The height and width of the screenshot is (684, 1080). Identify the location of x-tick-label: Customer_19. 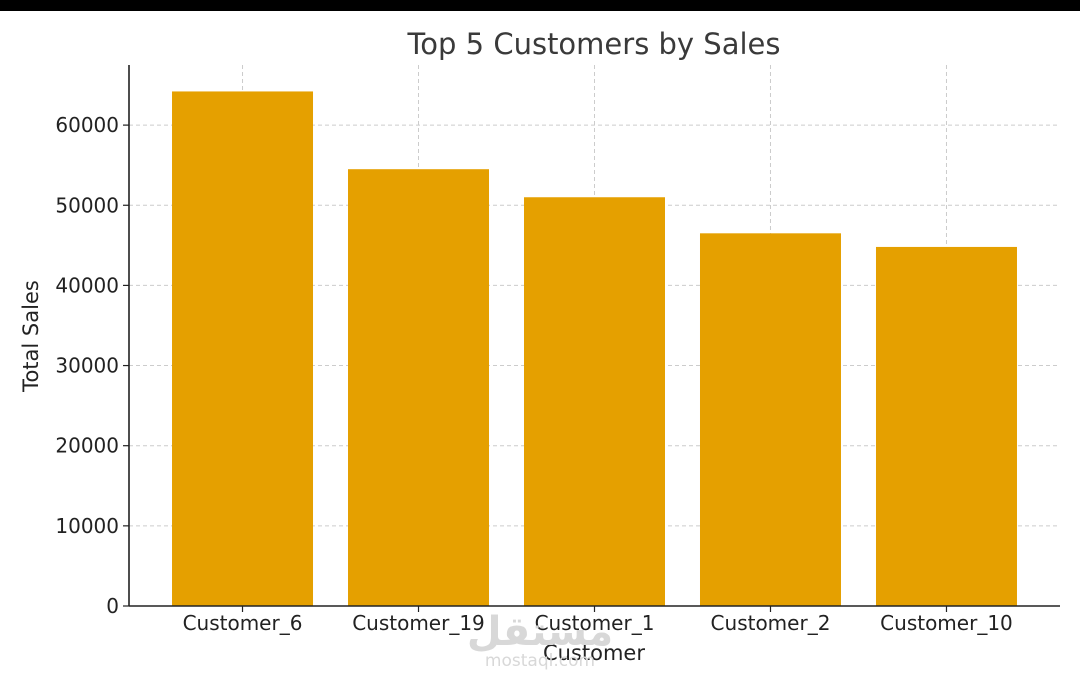
(418, 623).